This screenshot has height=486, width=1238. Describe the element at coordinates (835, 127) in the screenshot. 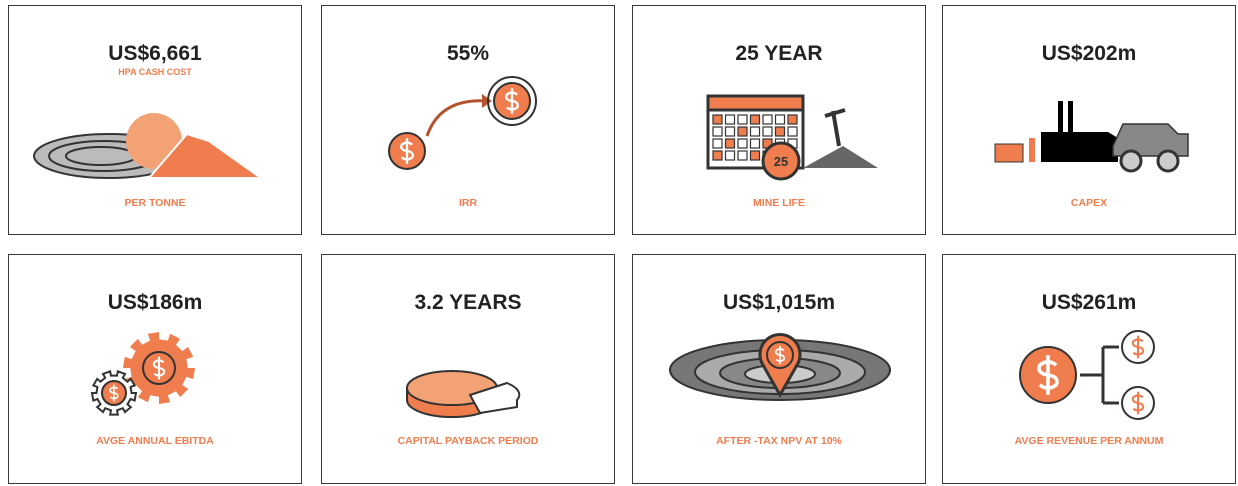

I see `jackhammer` at that location.